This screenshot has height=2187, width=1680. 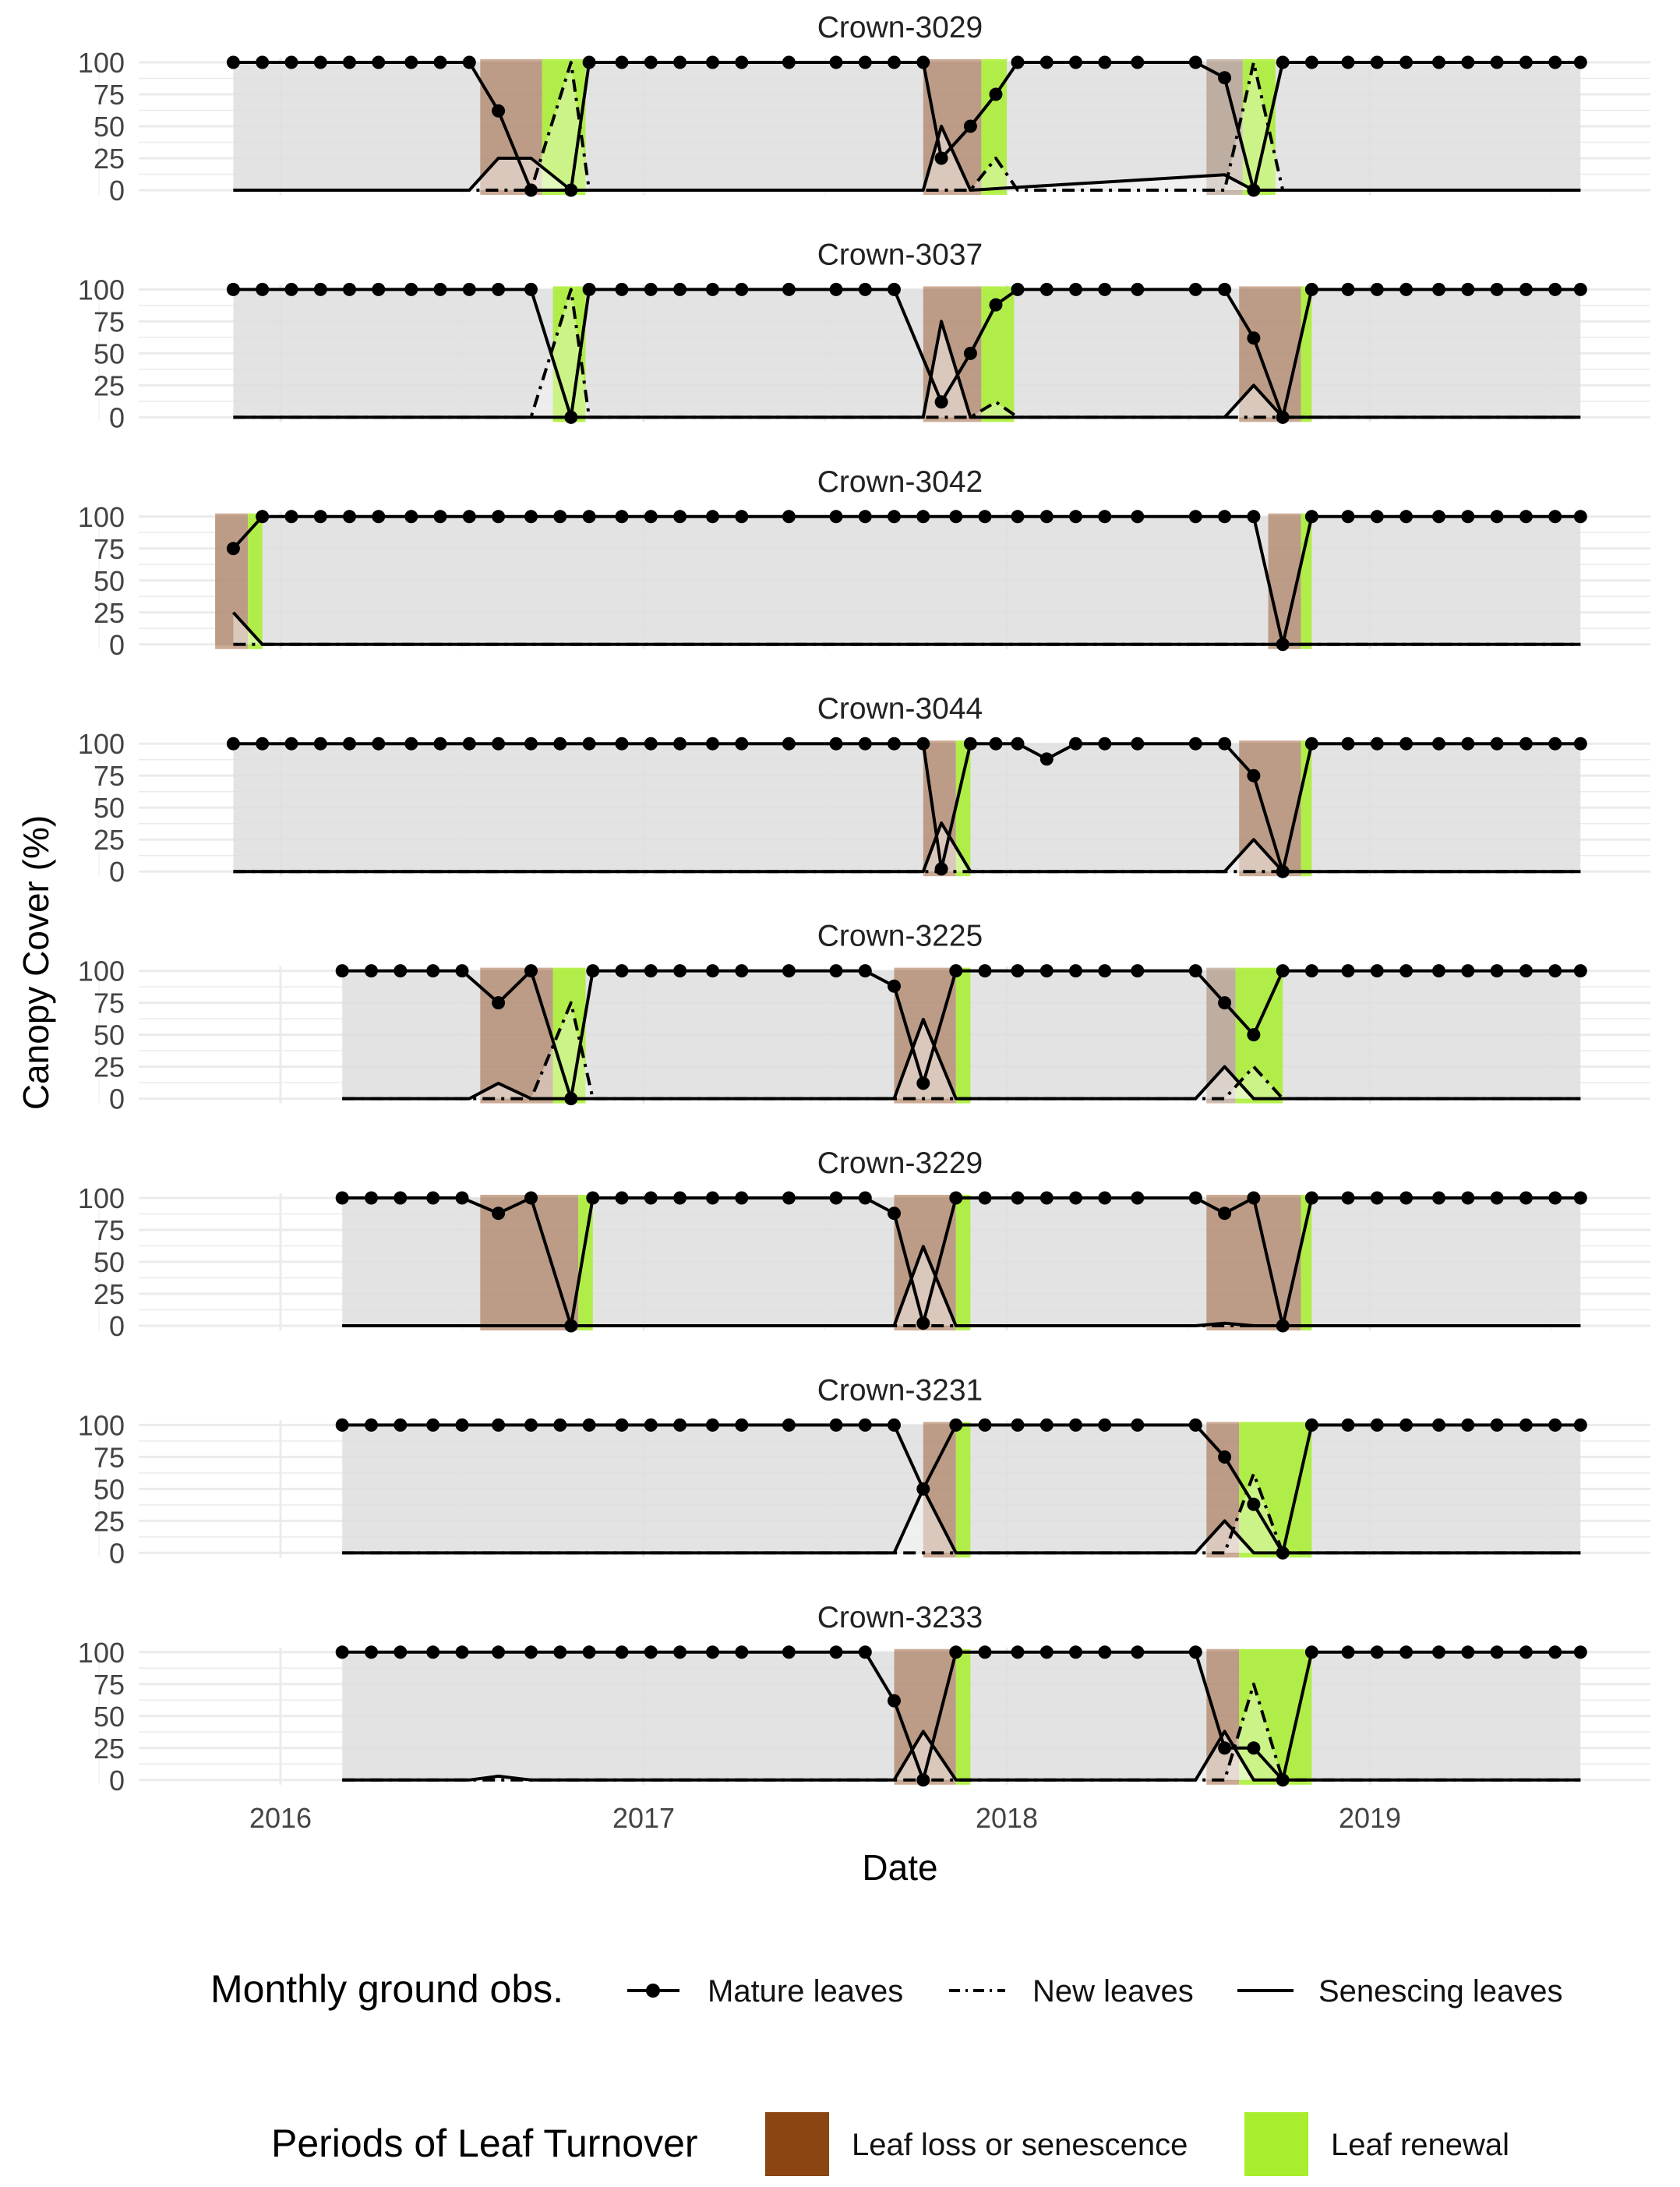 What do you see at coordinates (110, 1749) in the screenshot?
I see `y-tick-label: 25` at bounding box center [110, 1749].